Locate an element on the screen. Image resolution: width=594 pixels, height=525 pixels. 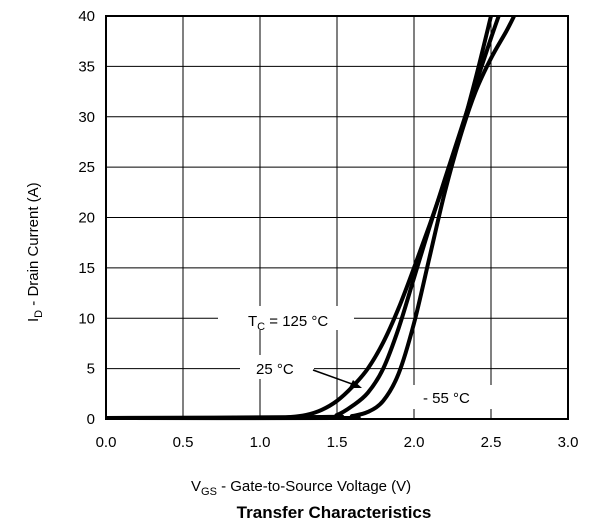
x-tick-label: 0.5 is located at coordinates (183, 442).